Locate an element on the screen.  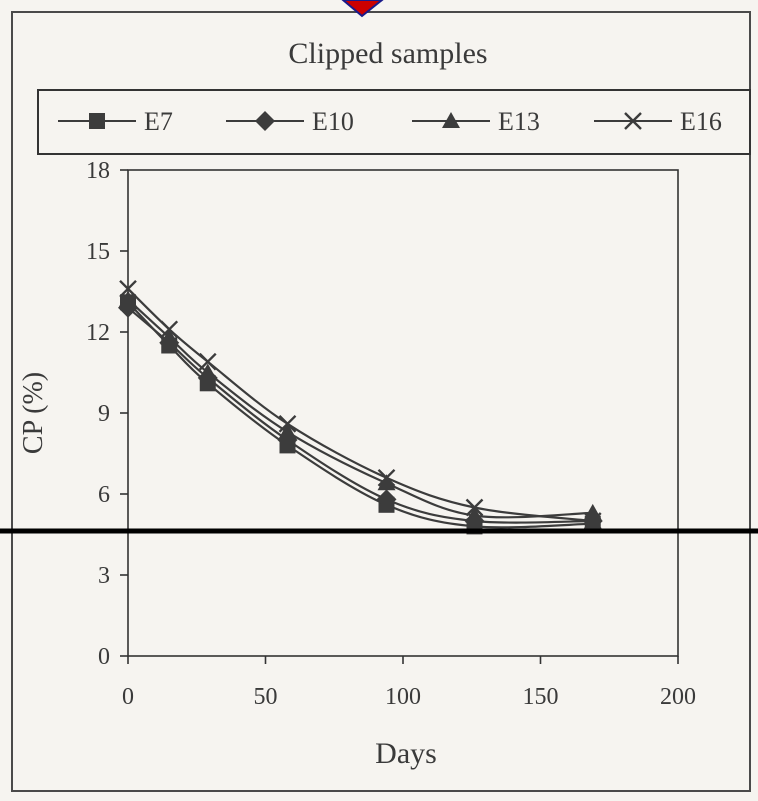
y-tick-label: 15 is located at coordinates (98, 252).